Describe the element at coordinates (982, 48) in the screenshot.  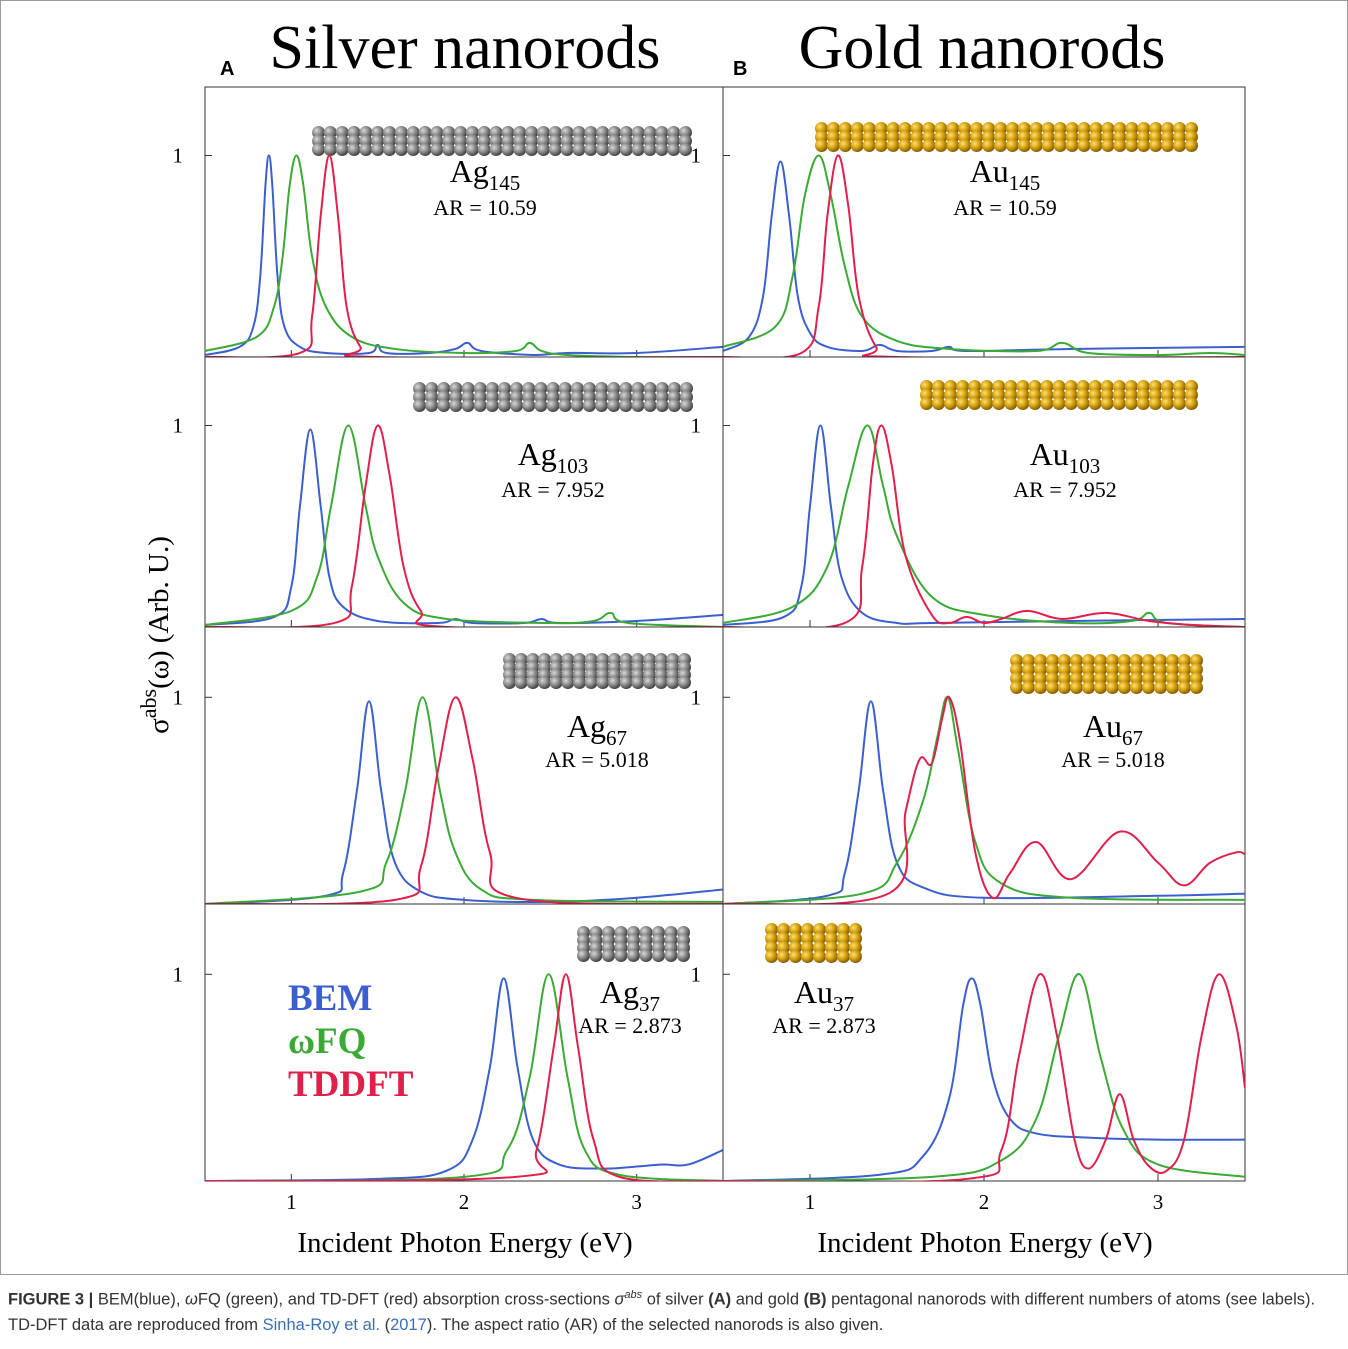
I see `column-title: Gold nanorods` at that location.